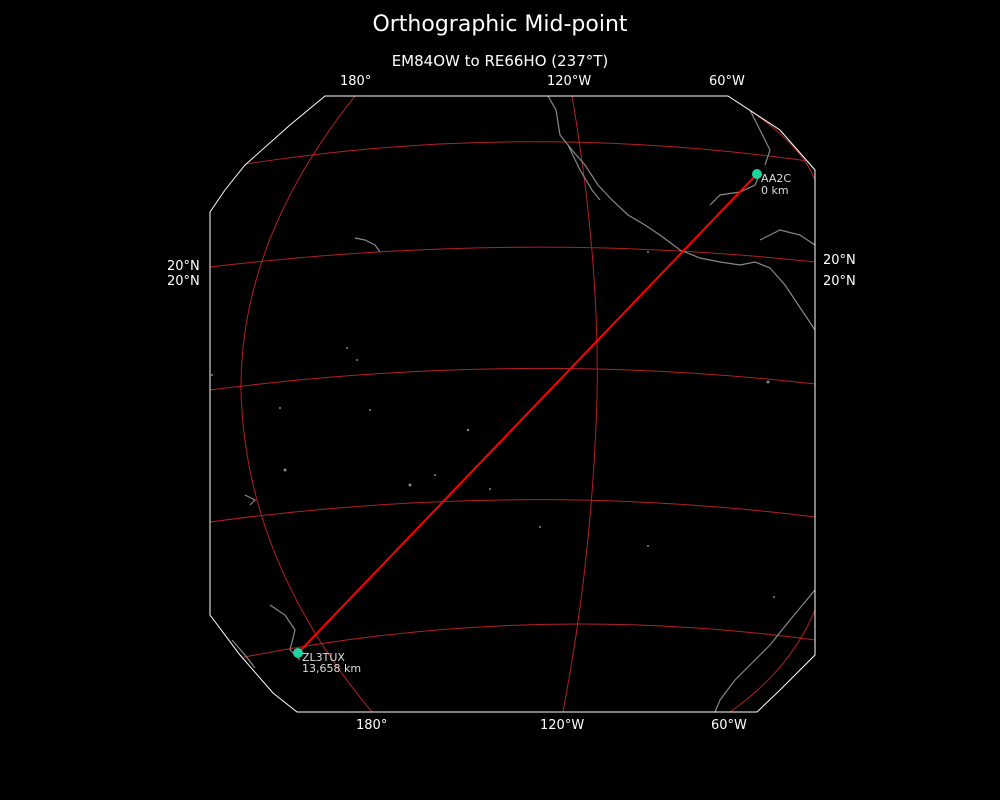  Describe the element at coordinates (323, 657) in the screenshot. I see `station-call-zl3tux: ZL3TUX` at that location.